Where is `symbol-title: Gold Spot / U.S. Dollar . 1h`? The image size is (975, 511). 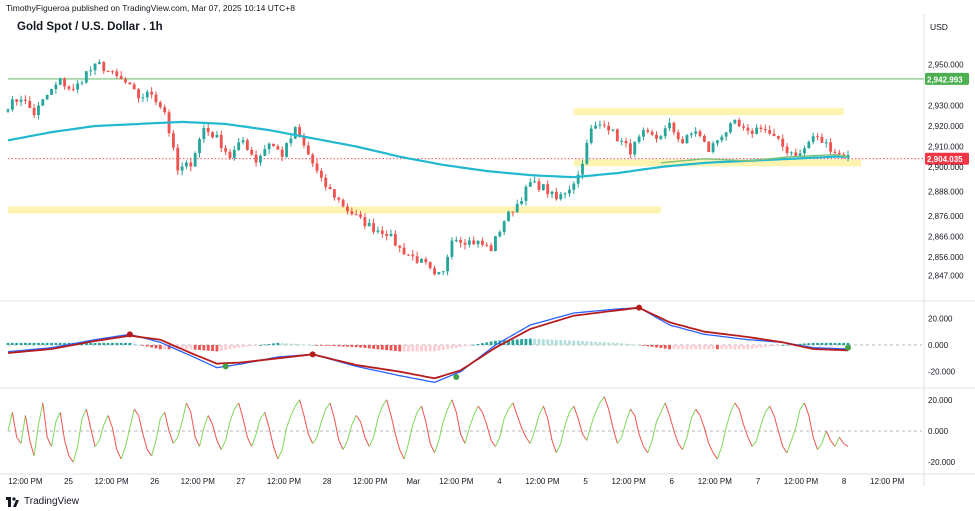 symbol-title: Gold Spot / U.S. Dollar . 1h is located at coordinates (90, 27).